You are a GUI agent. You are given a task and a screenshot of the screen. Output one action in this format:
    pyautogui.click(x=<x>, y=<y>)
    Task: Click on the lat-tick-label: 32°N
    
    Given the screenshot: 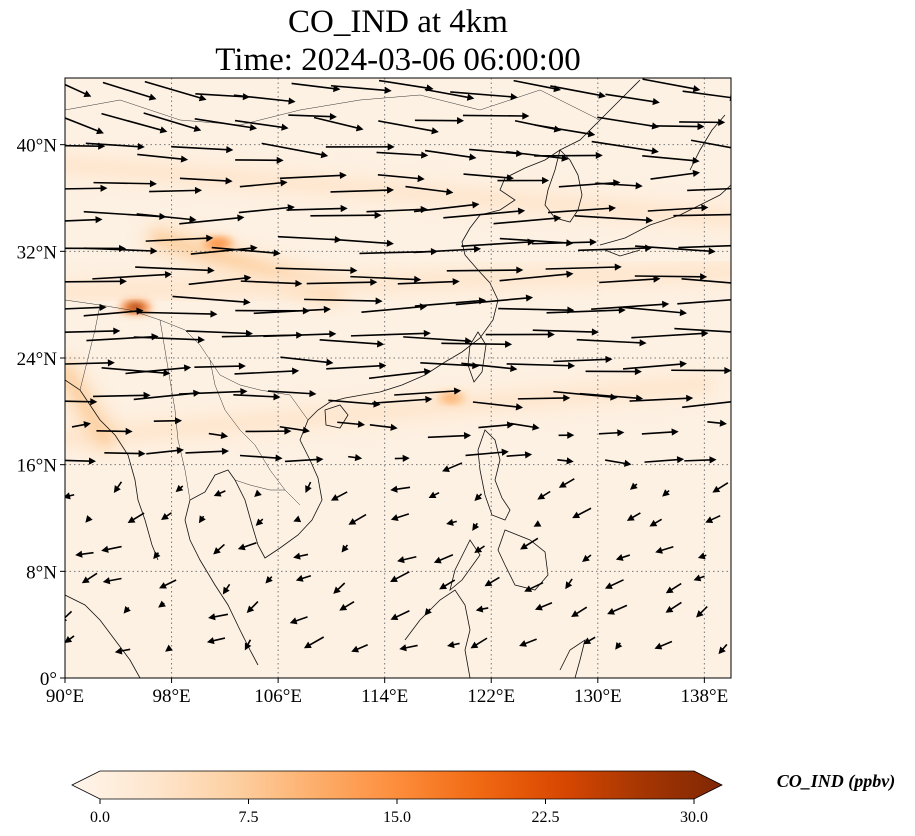 What is the action you would take?
    pyautogui.click(x=37, y=252)
    